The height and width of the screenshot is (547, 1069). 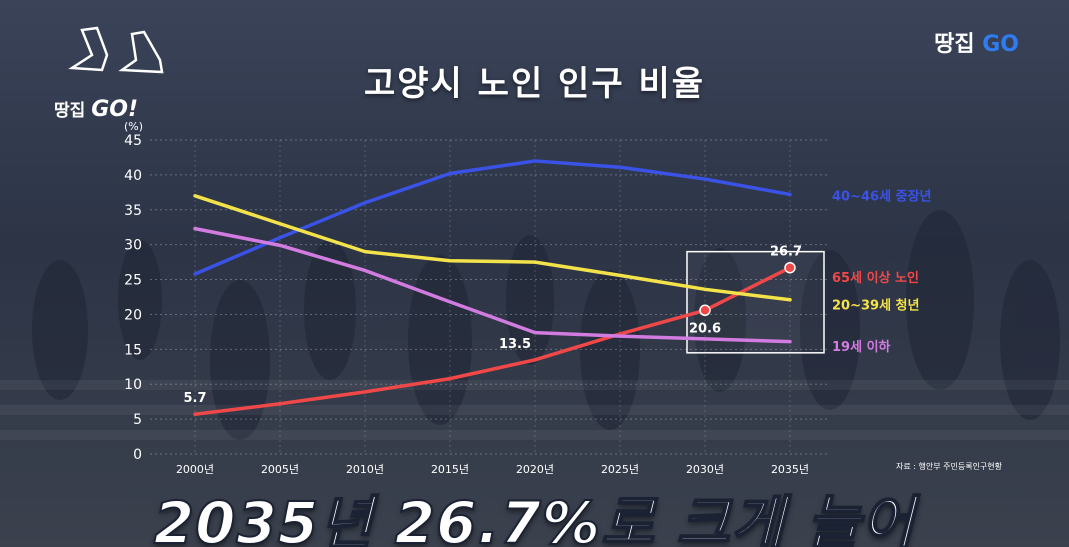 I want to click on y-tick-label-5: 5, so click(x=137, y=420).